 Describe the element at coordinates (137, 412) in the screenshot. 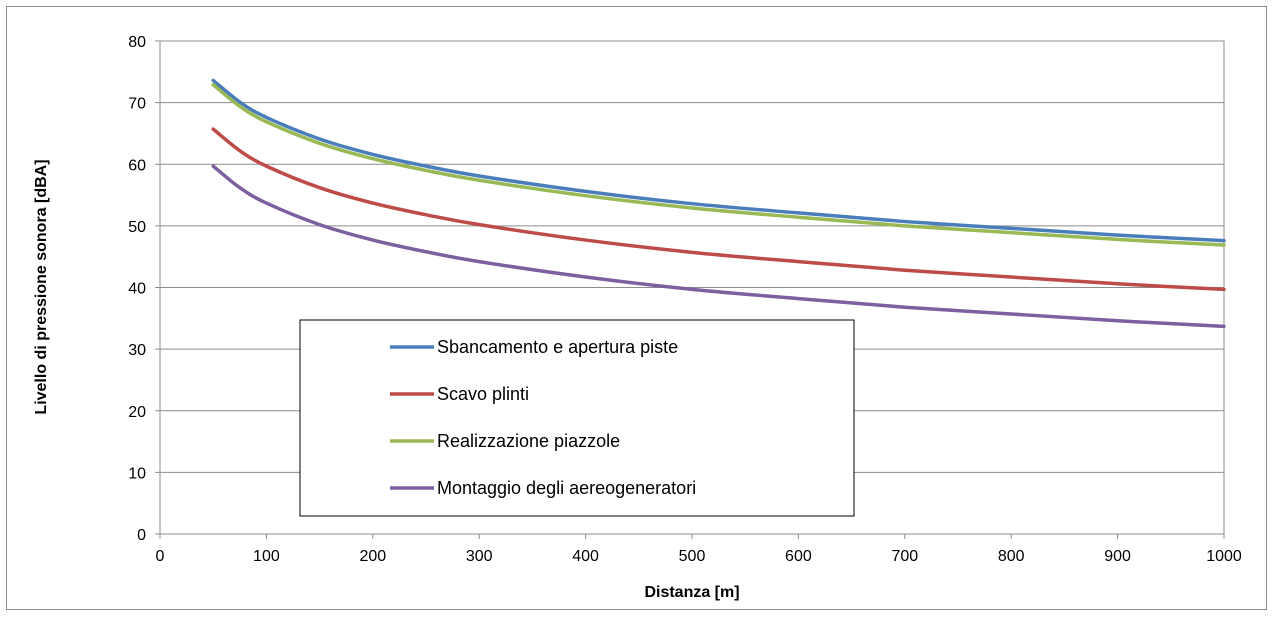

I see `y-tick-label: 20` at that location.